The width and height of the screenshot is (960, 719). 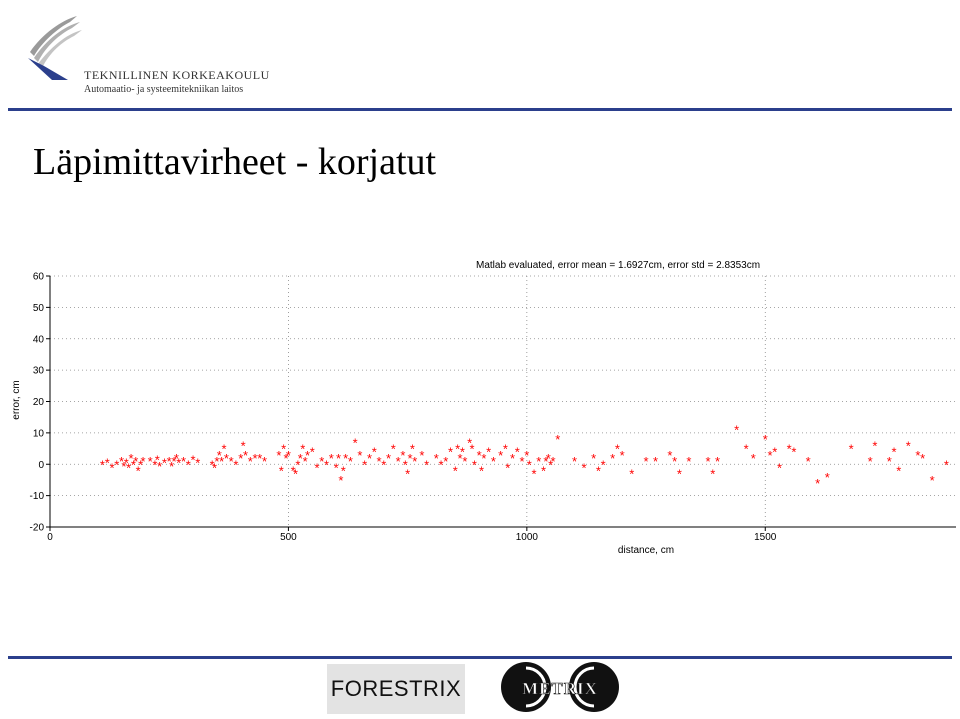 I want to click on y-tick-label: 20, so click(x=39, y=402).